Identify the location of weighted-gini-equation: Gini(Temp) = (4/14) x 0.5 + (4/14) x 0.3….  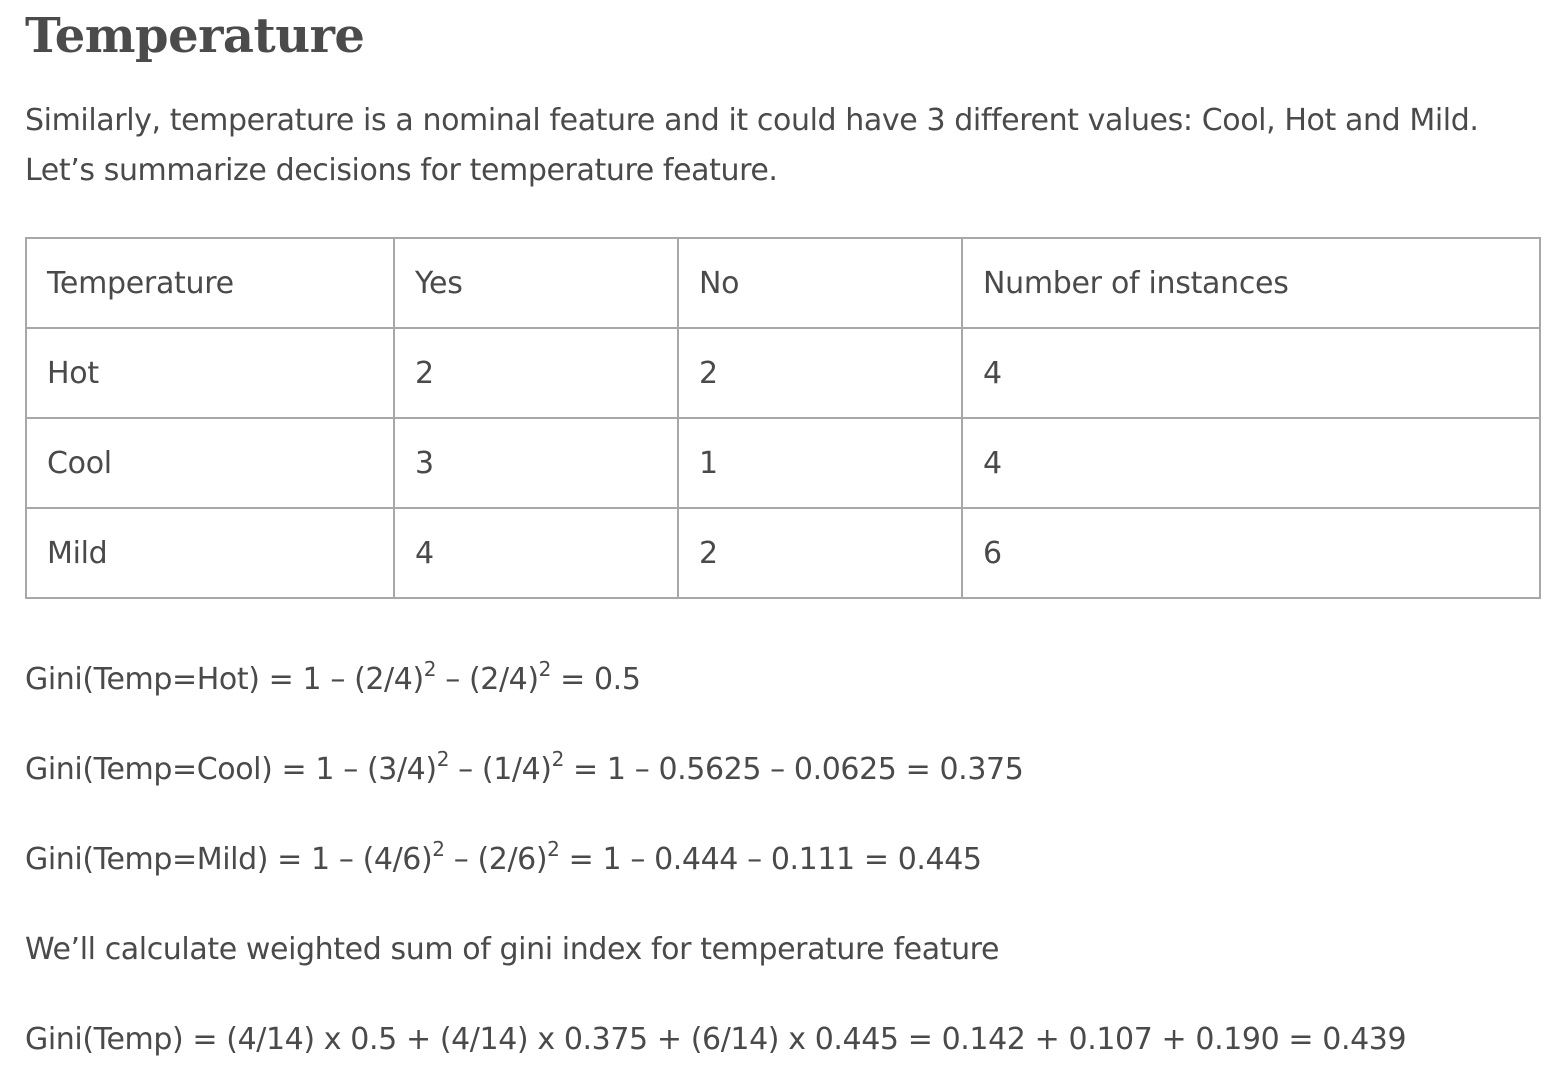
(716, 1039).